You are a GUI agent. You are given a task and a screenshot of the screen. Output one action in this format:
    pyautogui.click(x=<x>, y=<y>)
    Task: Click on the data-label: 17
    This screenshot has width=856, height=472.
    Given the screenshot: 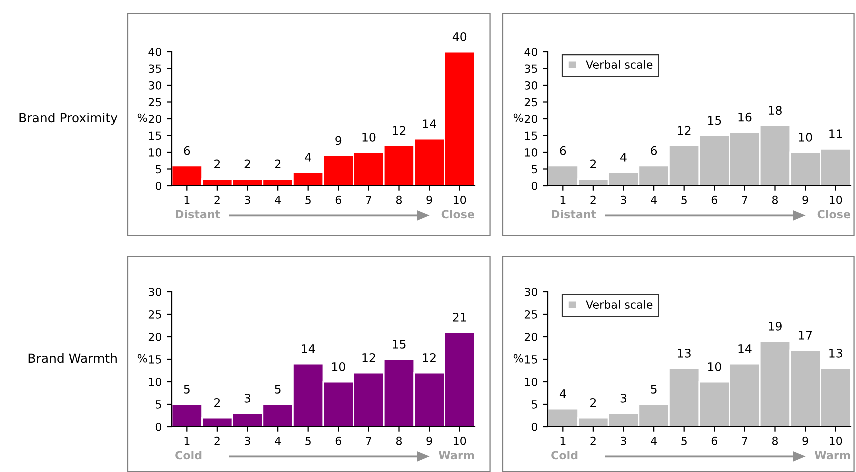 What is the action you would take?
    pyautogui.click(x=805, y=335)
    